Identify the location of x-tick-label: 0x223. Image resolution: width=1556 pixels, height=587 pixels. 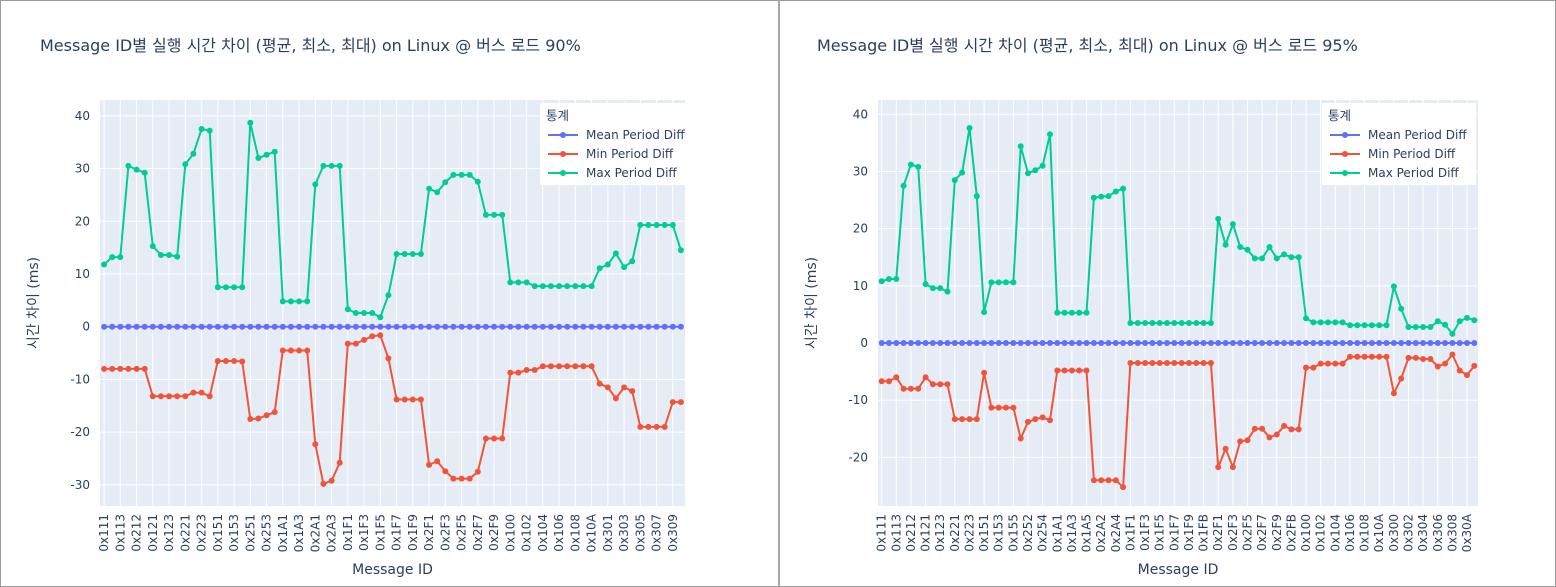
(969, 533).